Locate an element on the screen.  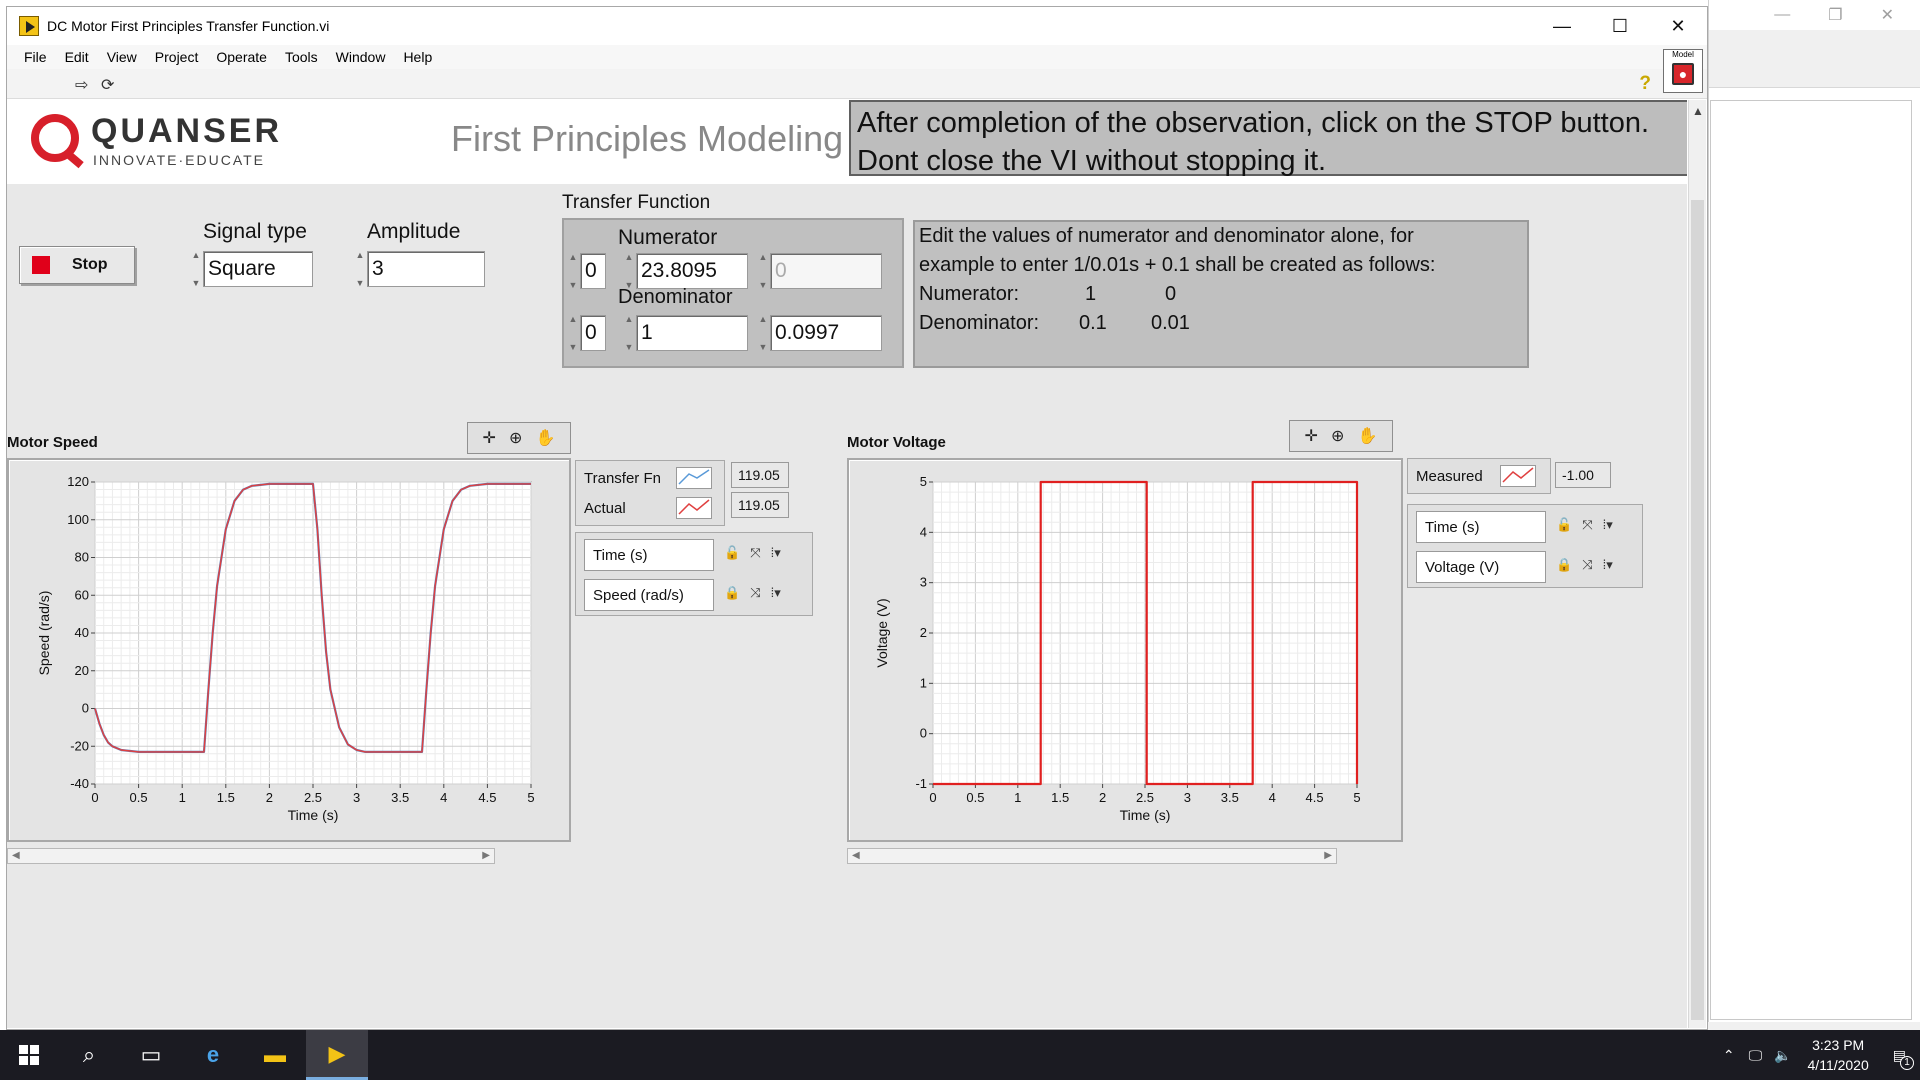
x-tick-label: 0 is located at coordinates (932, 797).